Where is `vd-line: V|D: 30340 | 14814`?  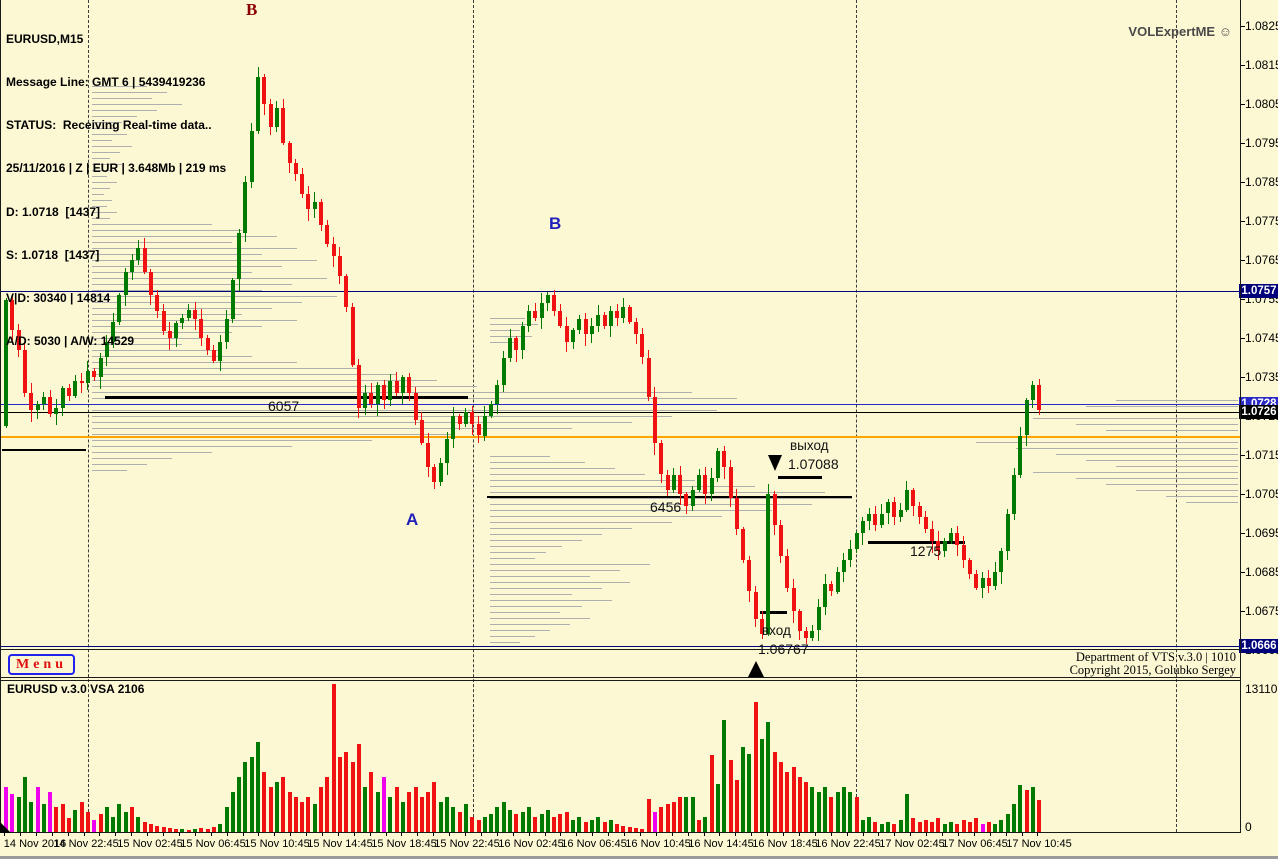
vd-line: V|D: 30340 | 14814 is located at coordinates (58, 298).